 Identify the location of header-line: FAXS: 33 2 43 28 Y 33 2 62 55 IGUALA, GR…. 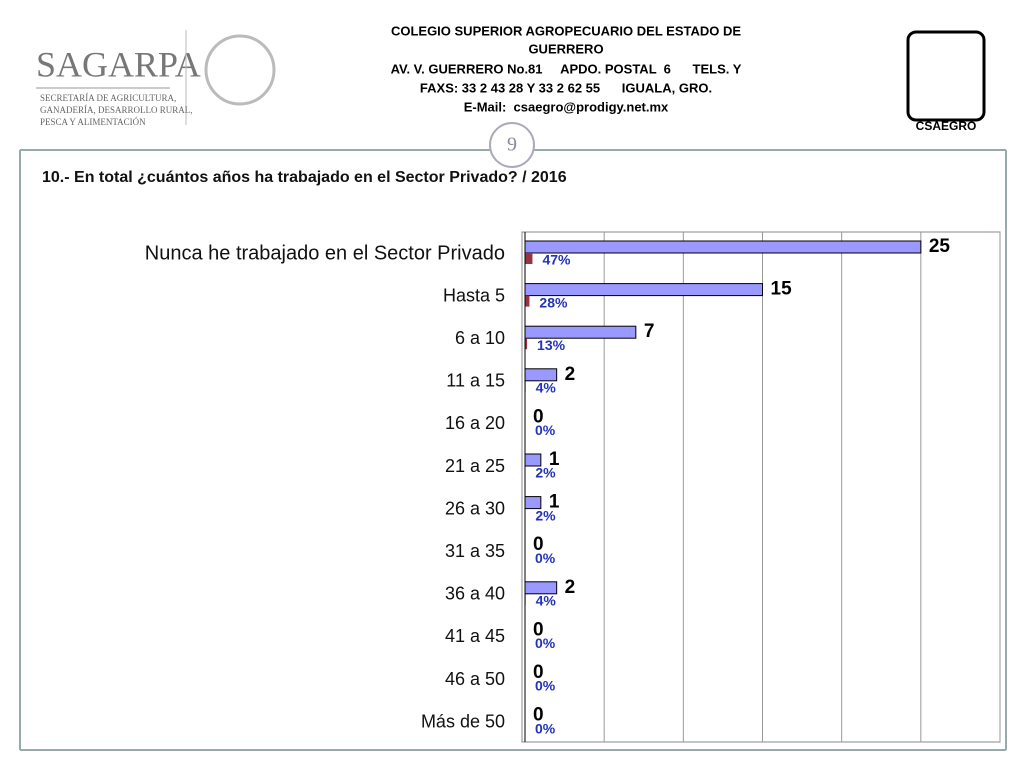
(566, 87).